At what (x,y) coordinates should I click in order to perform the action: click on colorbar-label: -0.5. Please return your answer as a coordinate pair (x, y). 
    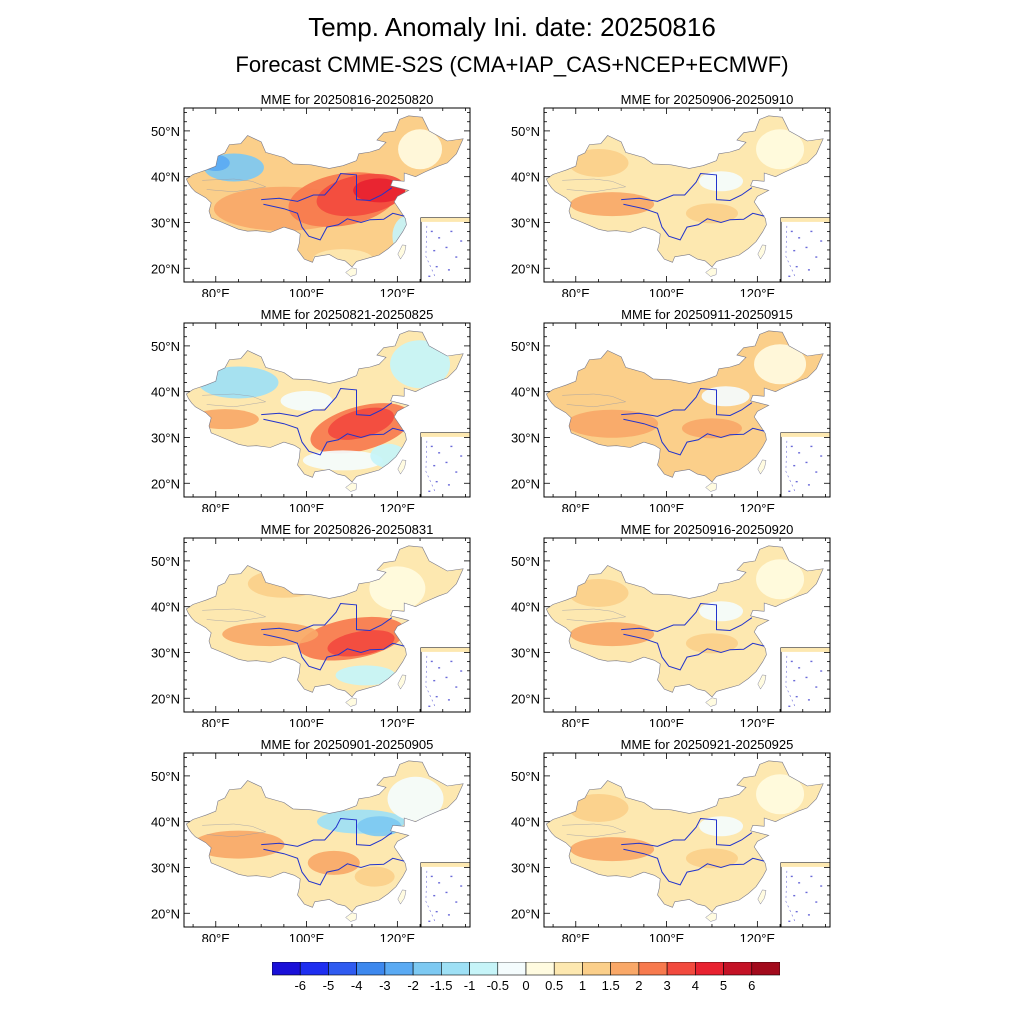
    Looking at the image, I should click on (497, 985).